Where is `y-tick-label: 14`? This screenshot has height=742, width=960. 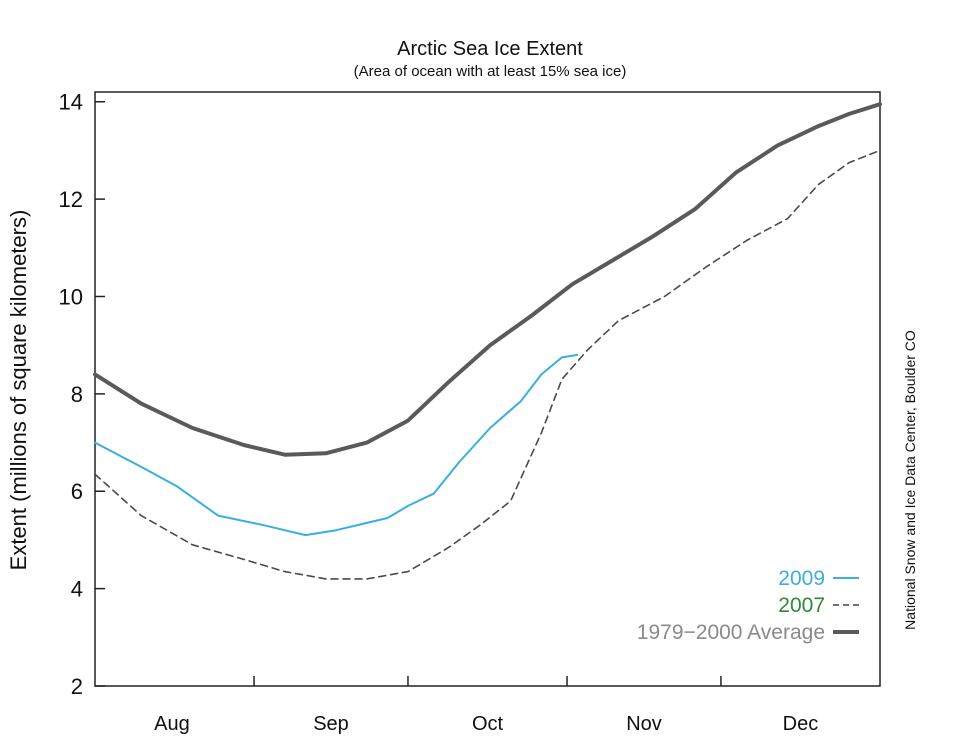
y-tick-label: 14 is located at coordinates (71, 102).